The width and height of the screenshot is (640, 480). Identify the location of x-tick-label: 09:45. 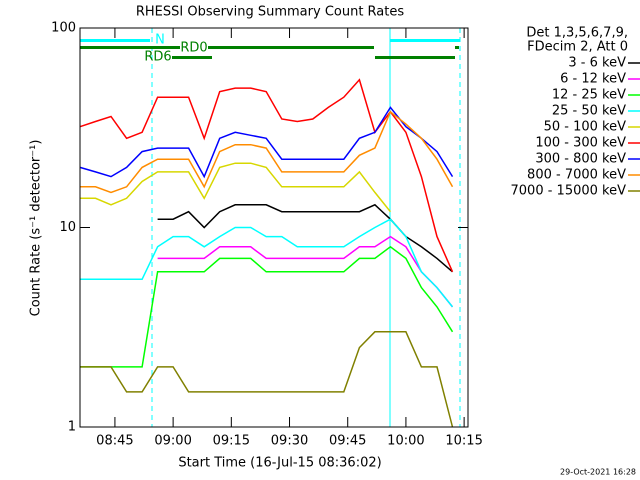
(347, 441).